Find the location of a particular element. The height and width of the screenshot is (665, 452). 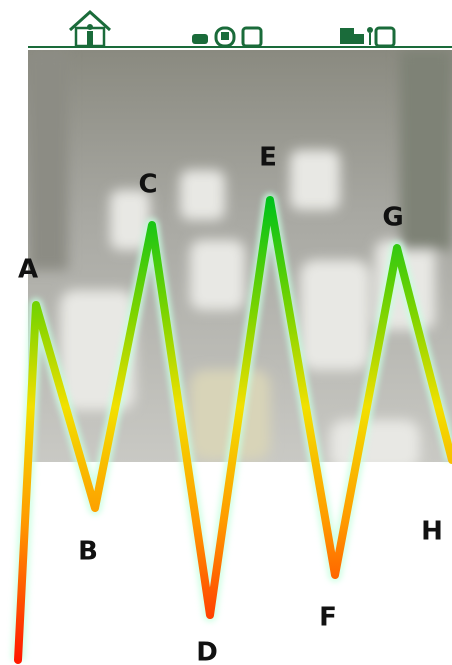

point-label: D is located at coordinates (207, 651).